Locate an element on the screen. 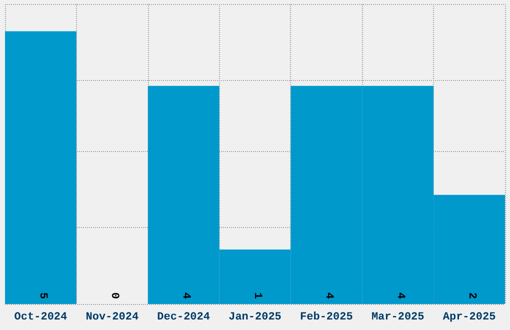  x-tick-label: Oct-2024 is located at coordinates (41, 318).